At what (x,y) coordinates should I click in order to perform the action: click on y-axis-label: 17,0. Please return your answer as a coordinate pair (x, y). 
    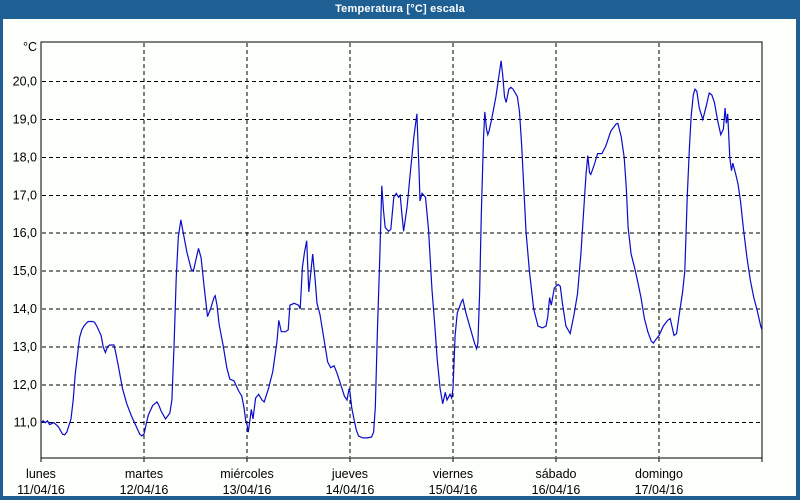
    Looking at the image, I should click on (25, 195).